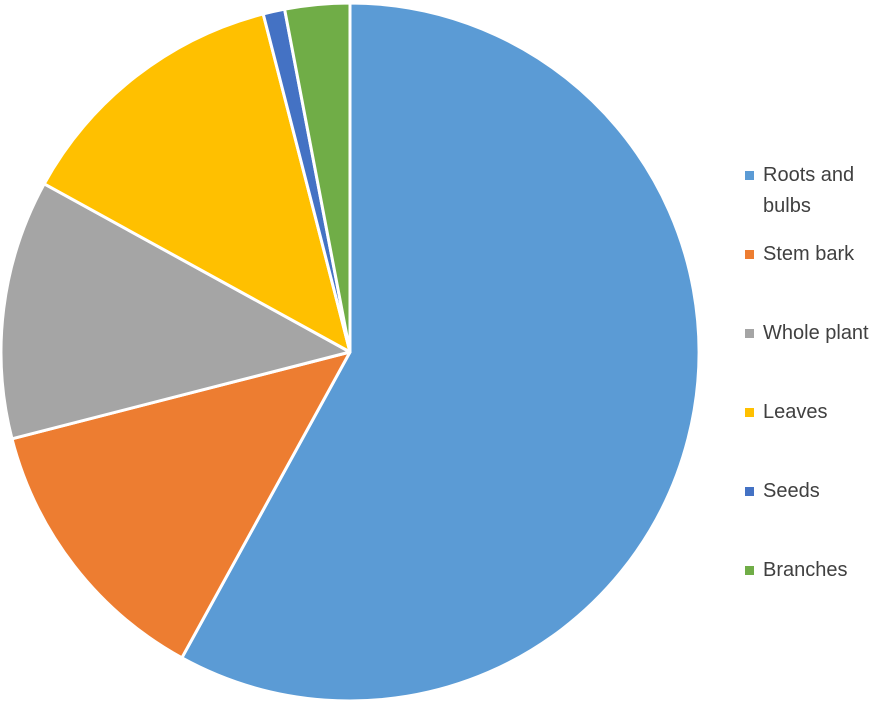 Image resolution: width=892 pixels, height=702 pixels. What do you see at coordinates (816, 333) in the screenshot?
I see `legend-label: Whole plant` at bounding box center [816, 333].